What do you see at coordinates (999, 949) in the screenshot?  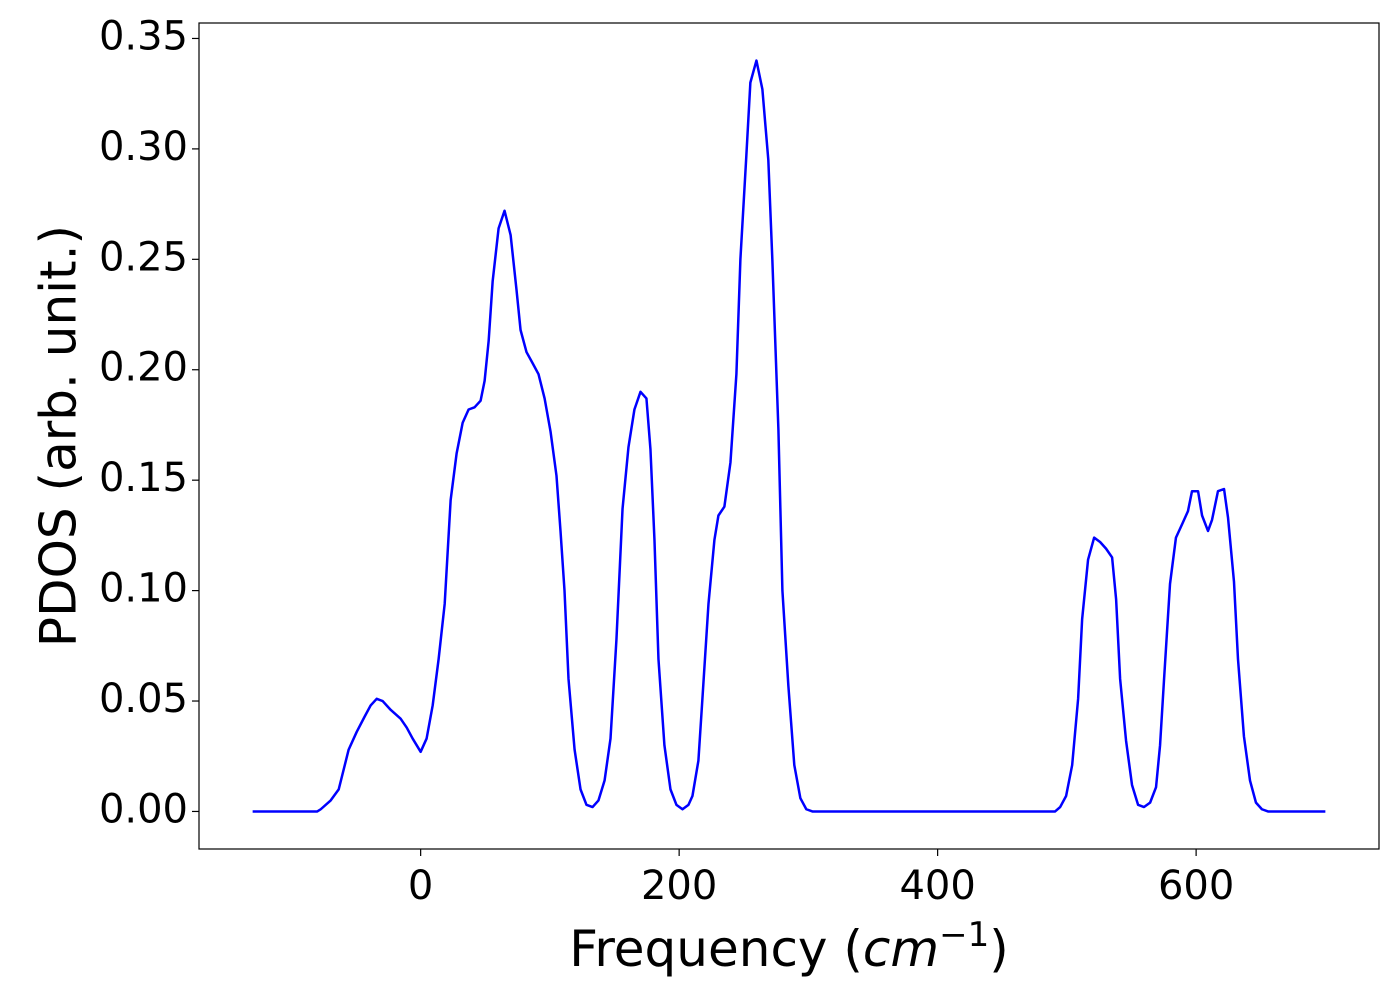 I see `x-label-close: )` at bounding box center [999, 949].